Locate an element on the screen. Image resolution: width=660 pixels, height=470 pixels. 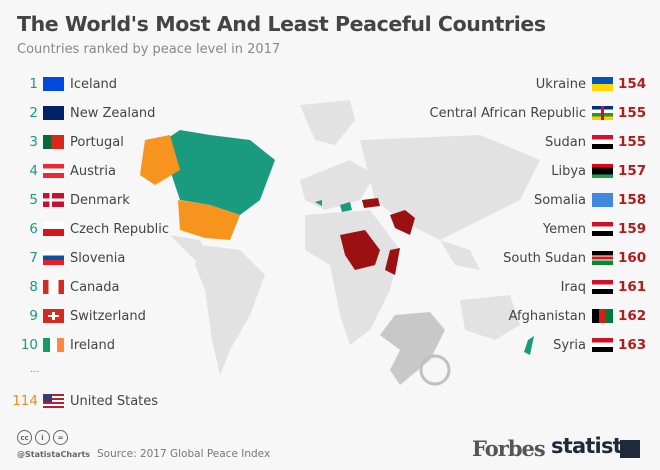
asia is located at coordinates (450, 187).